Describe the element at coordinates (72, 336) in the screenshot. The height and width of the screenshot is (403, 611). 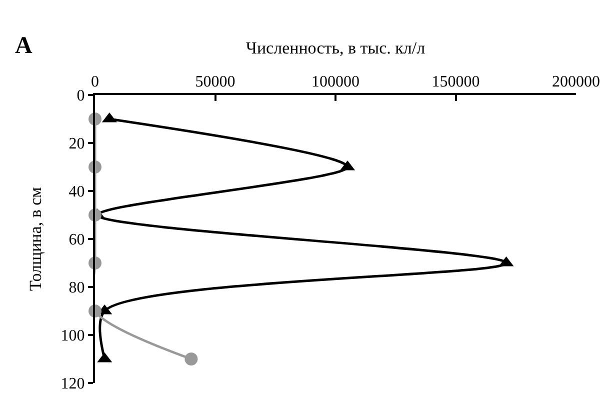
I see `y-tick-label: 100` at that location.